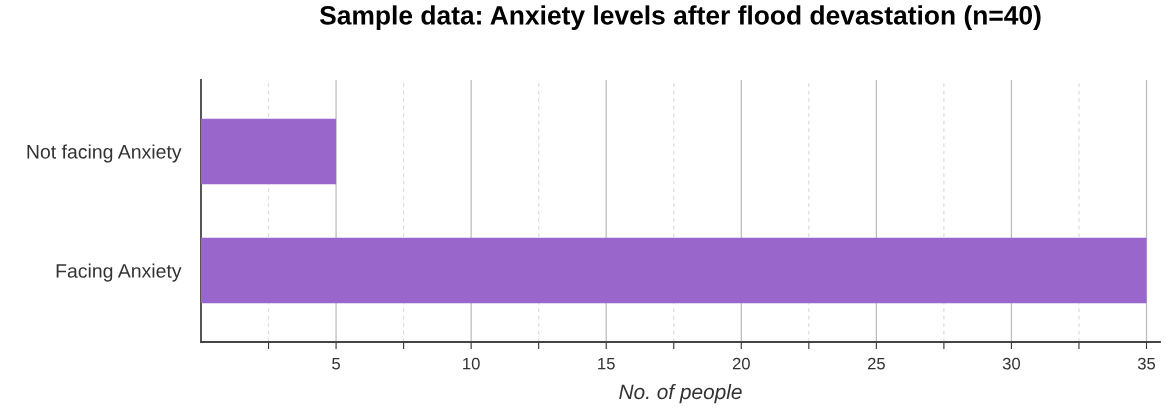  Describe the element at coordinates (680, 17) in the screenshot. I see `chart-title: Sample data: Anxiety levels after flood devastation (n=40)` at that location.